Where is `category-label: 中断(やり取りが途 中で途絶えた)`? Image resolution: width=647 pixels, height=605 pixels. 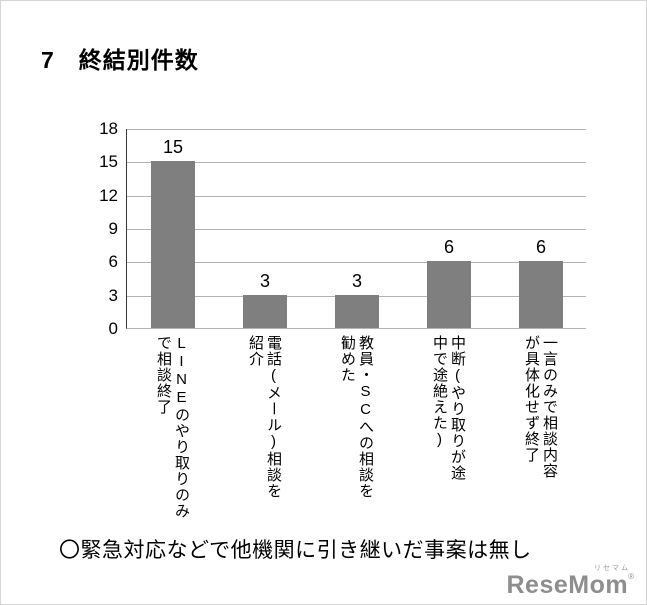
category-label: 中断(やり取りが途 中で途絶えた) is located at coordinates (448, 433).